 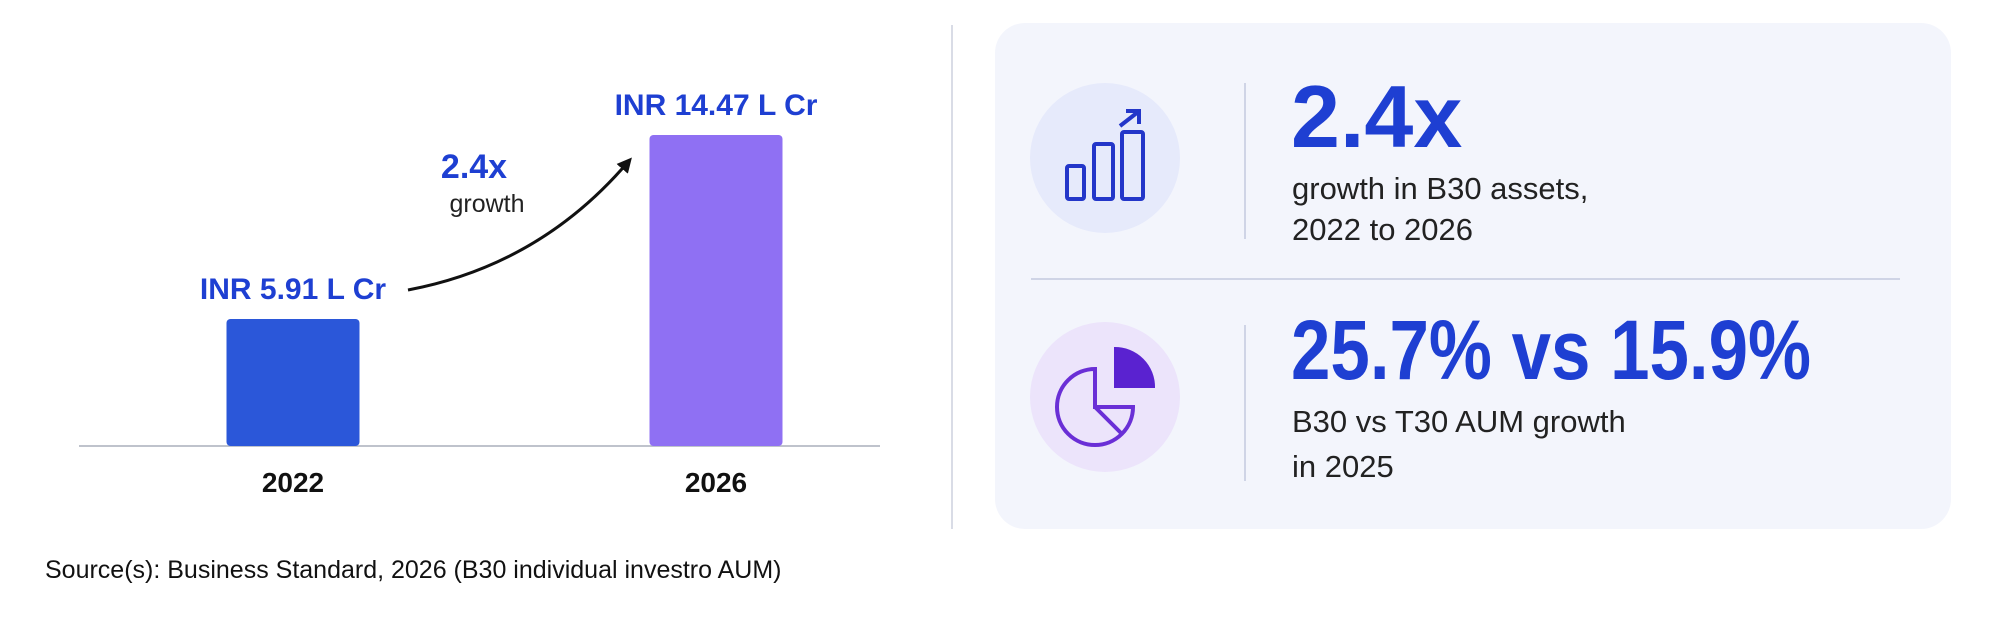 What do you see at coordinates (1105, 155) in the screenshot?
I see `bar-icon` at bounding box center [1105, 155].